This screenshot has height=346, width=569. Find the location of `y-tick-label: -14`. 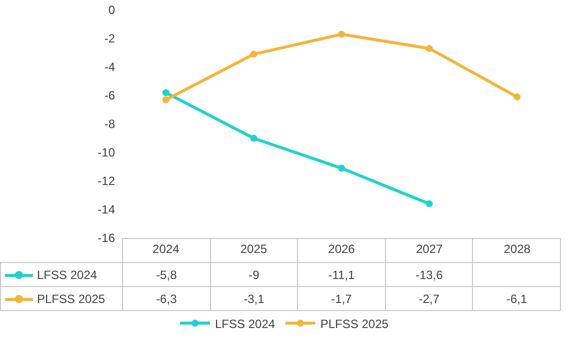

y-tick-label: -14 is located at coordinates (107, 209).